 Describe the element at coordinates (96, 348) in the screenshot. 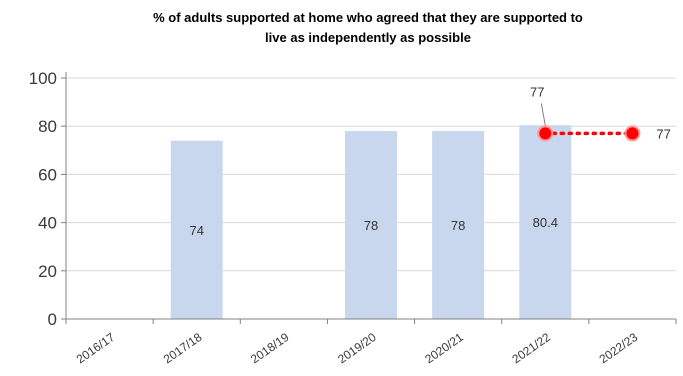

I see `x-tick-label: 2016/17` at that location.